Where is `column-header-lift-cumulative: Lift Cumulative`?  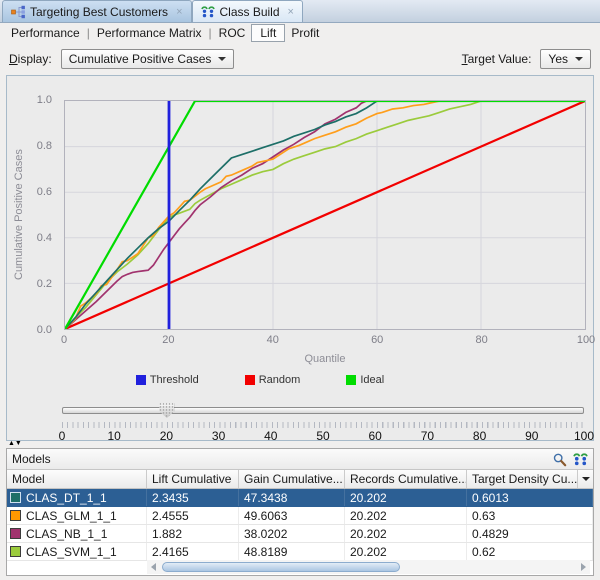 column-header-lift-cumulative: Lift Cumulative is located at coordinates (193, 479).